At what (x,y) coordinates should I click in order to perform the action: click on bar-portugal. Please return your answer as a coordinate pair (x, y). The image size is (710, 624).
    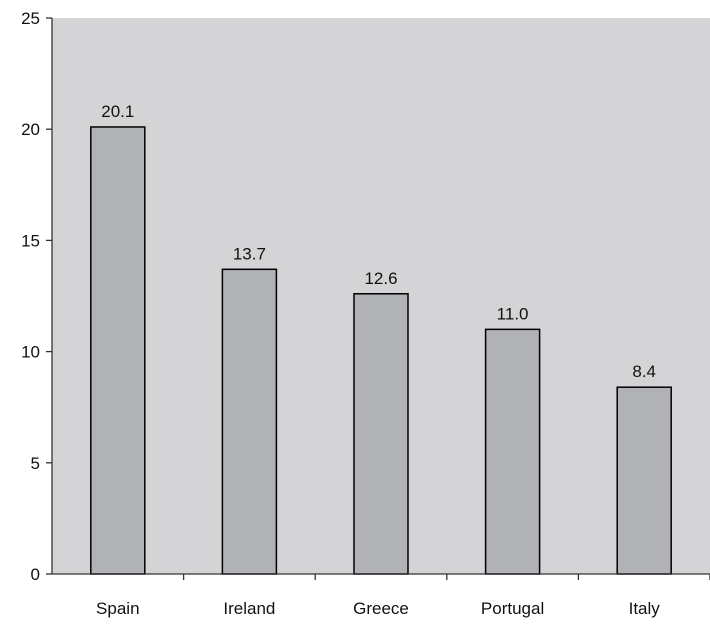
    Looking at the image, I should click on (512, 451).